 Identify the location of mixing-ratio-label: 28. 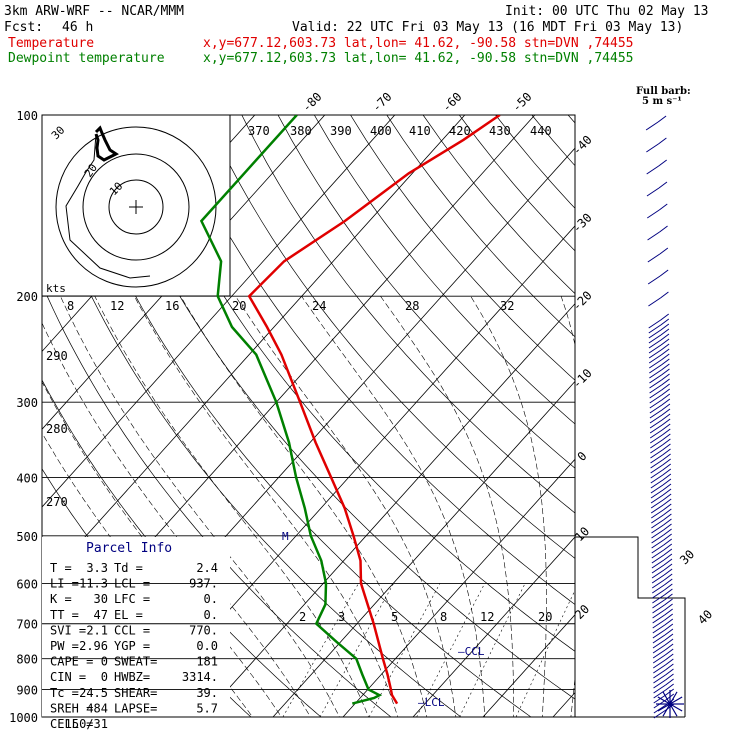
(412, 306).